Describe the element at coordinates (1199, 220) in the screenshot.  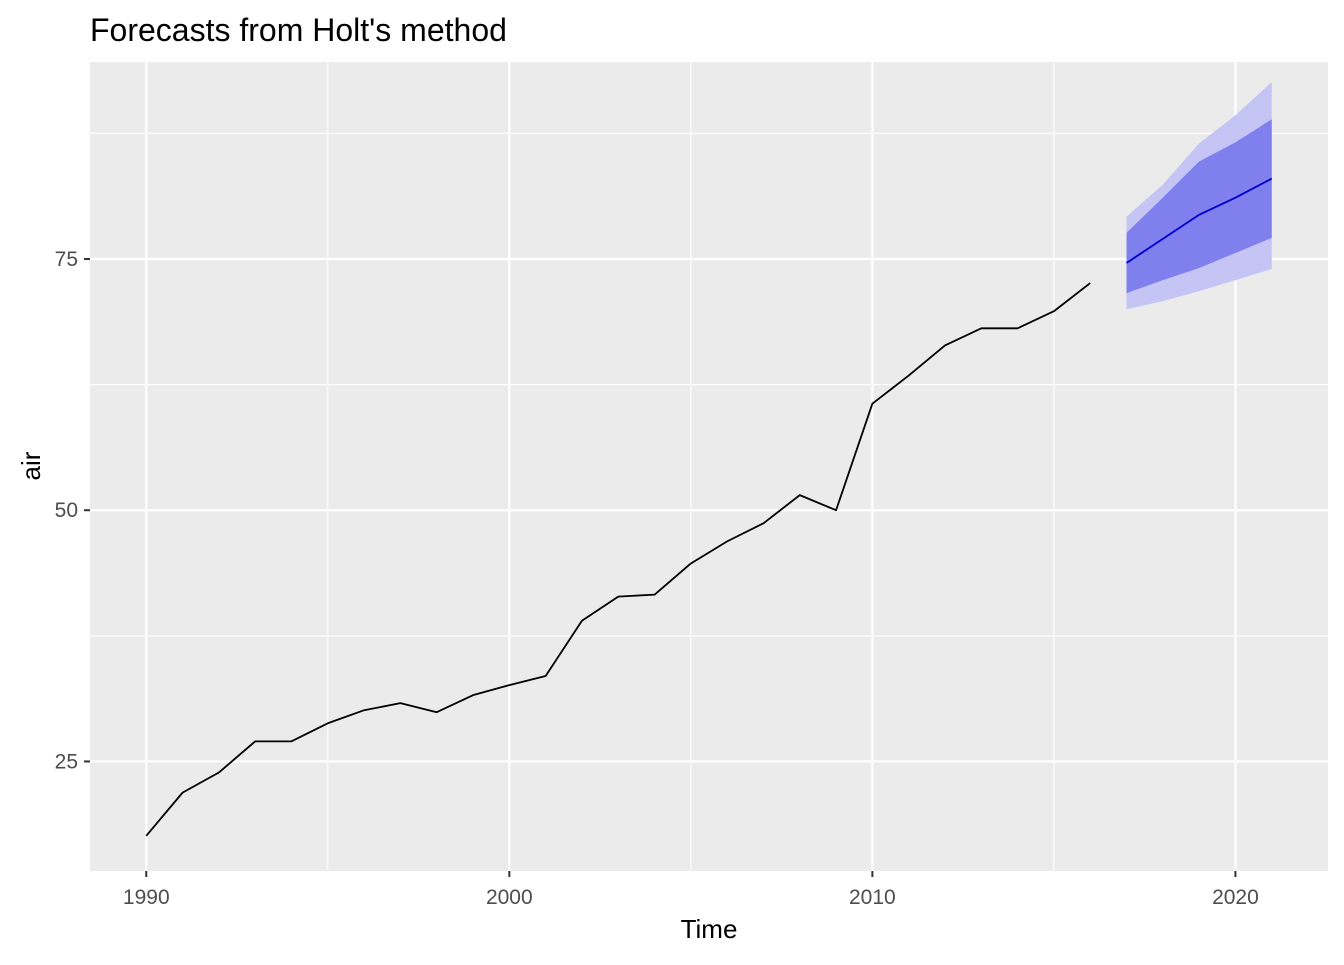
I see `forecast-series-line` at that location.